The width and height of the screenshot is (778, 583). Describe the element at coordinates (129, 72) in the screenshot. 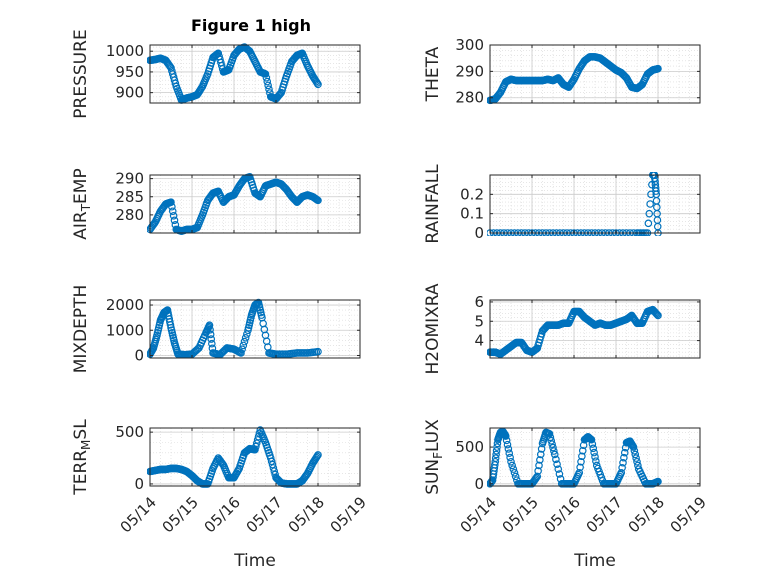

I see `y-tick-label: 950` at that location.